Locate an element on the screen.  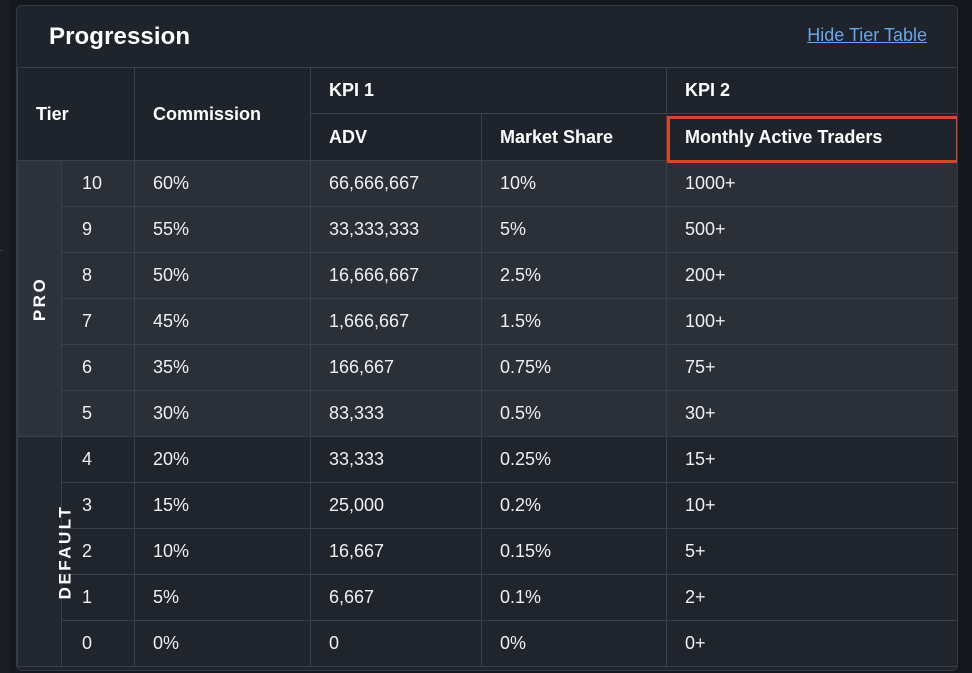
tier-cell: 1 is located at coordinates (98, 597).